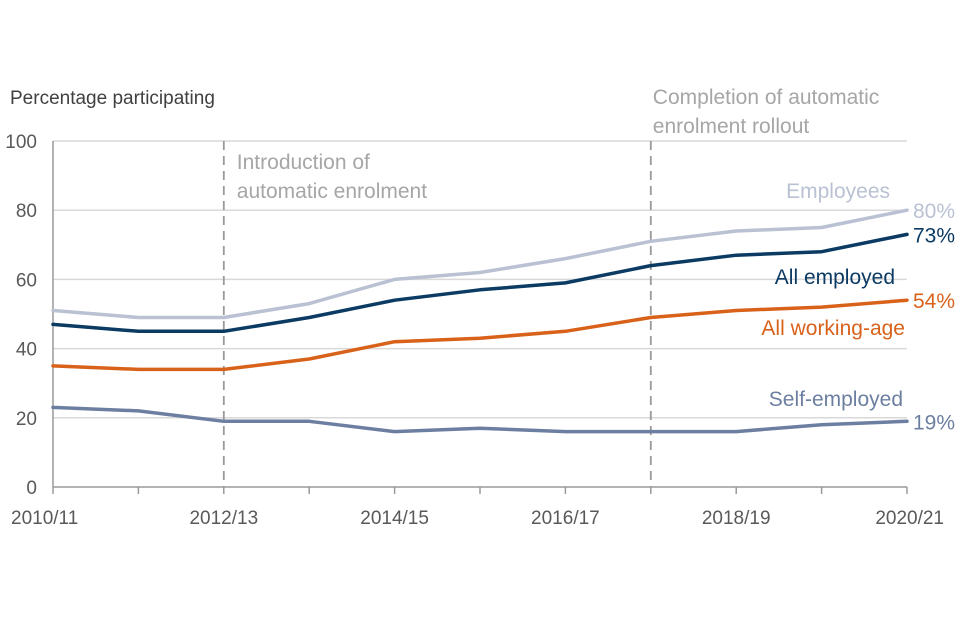  I want to click on y-tick-label-100: 100, so click(21, 142).